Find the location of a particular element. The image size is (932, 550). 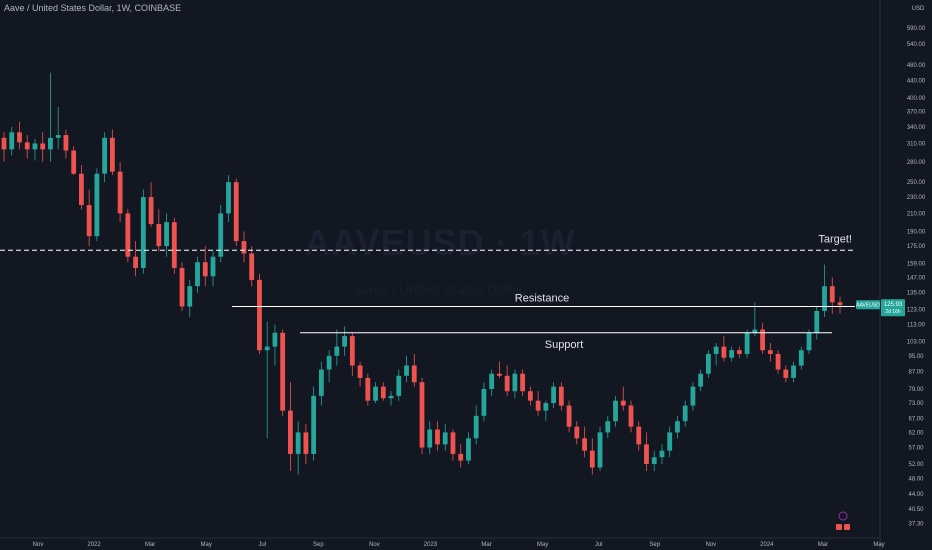

x-tick-label: Sep is located at coordinates (318, 545).